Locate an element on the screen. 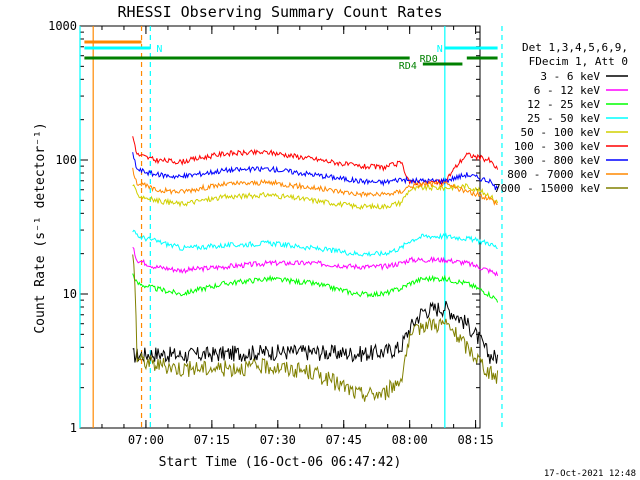  x-tick-label: 08:00 is located at coordinates (410, 440).